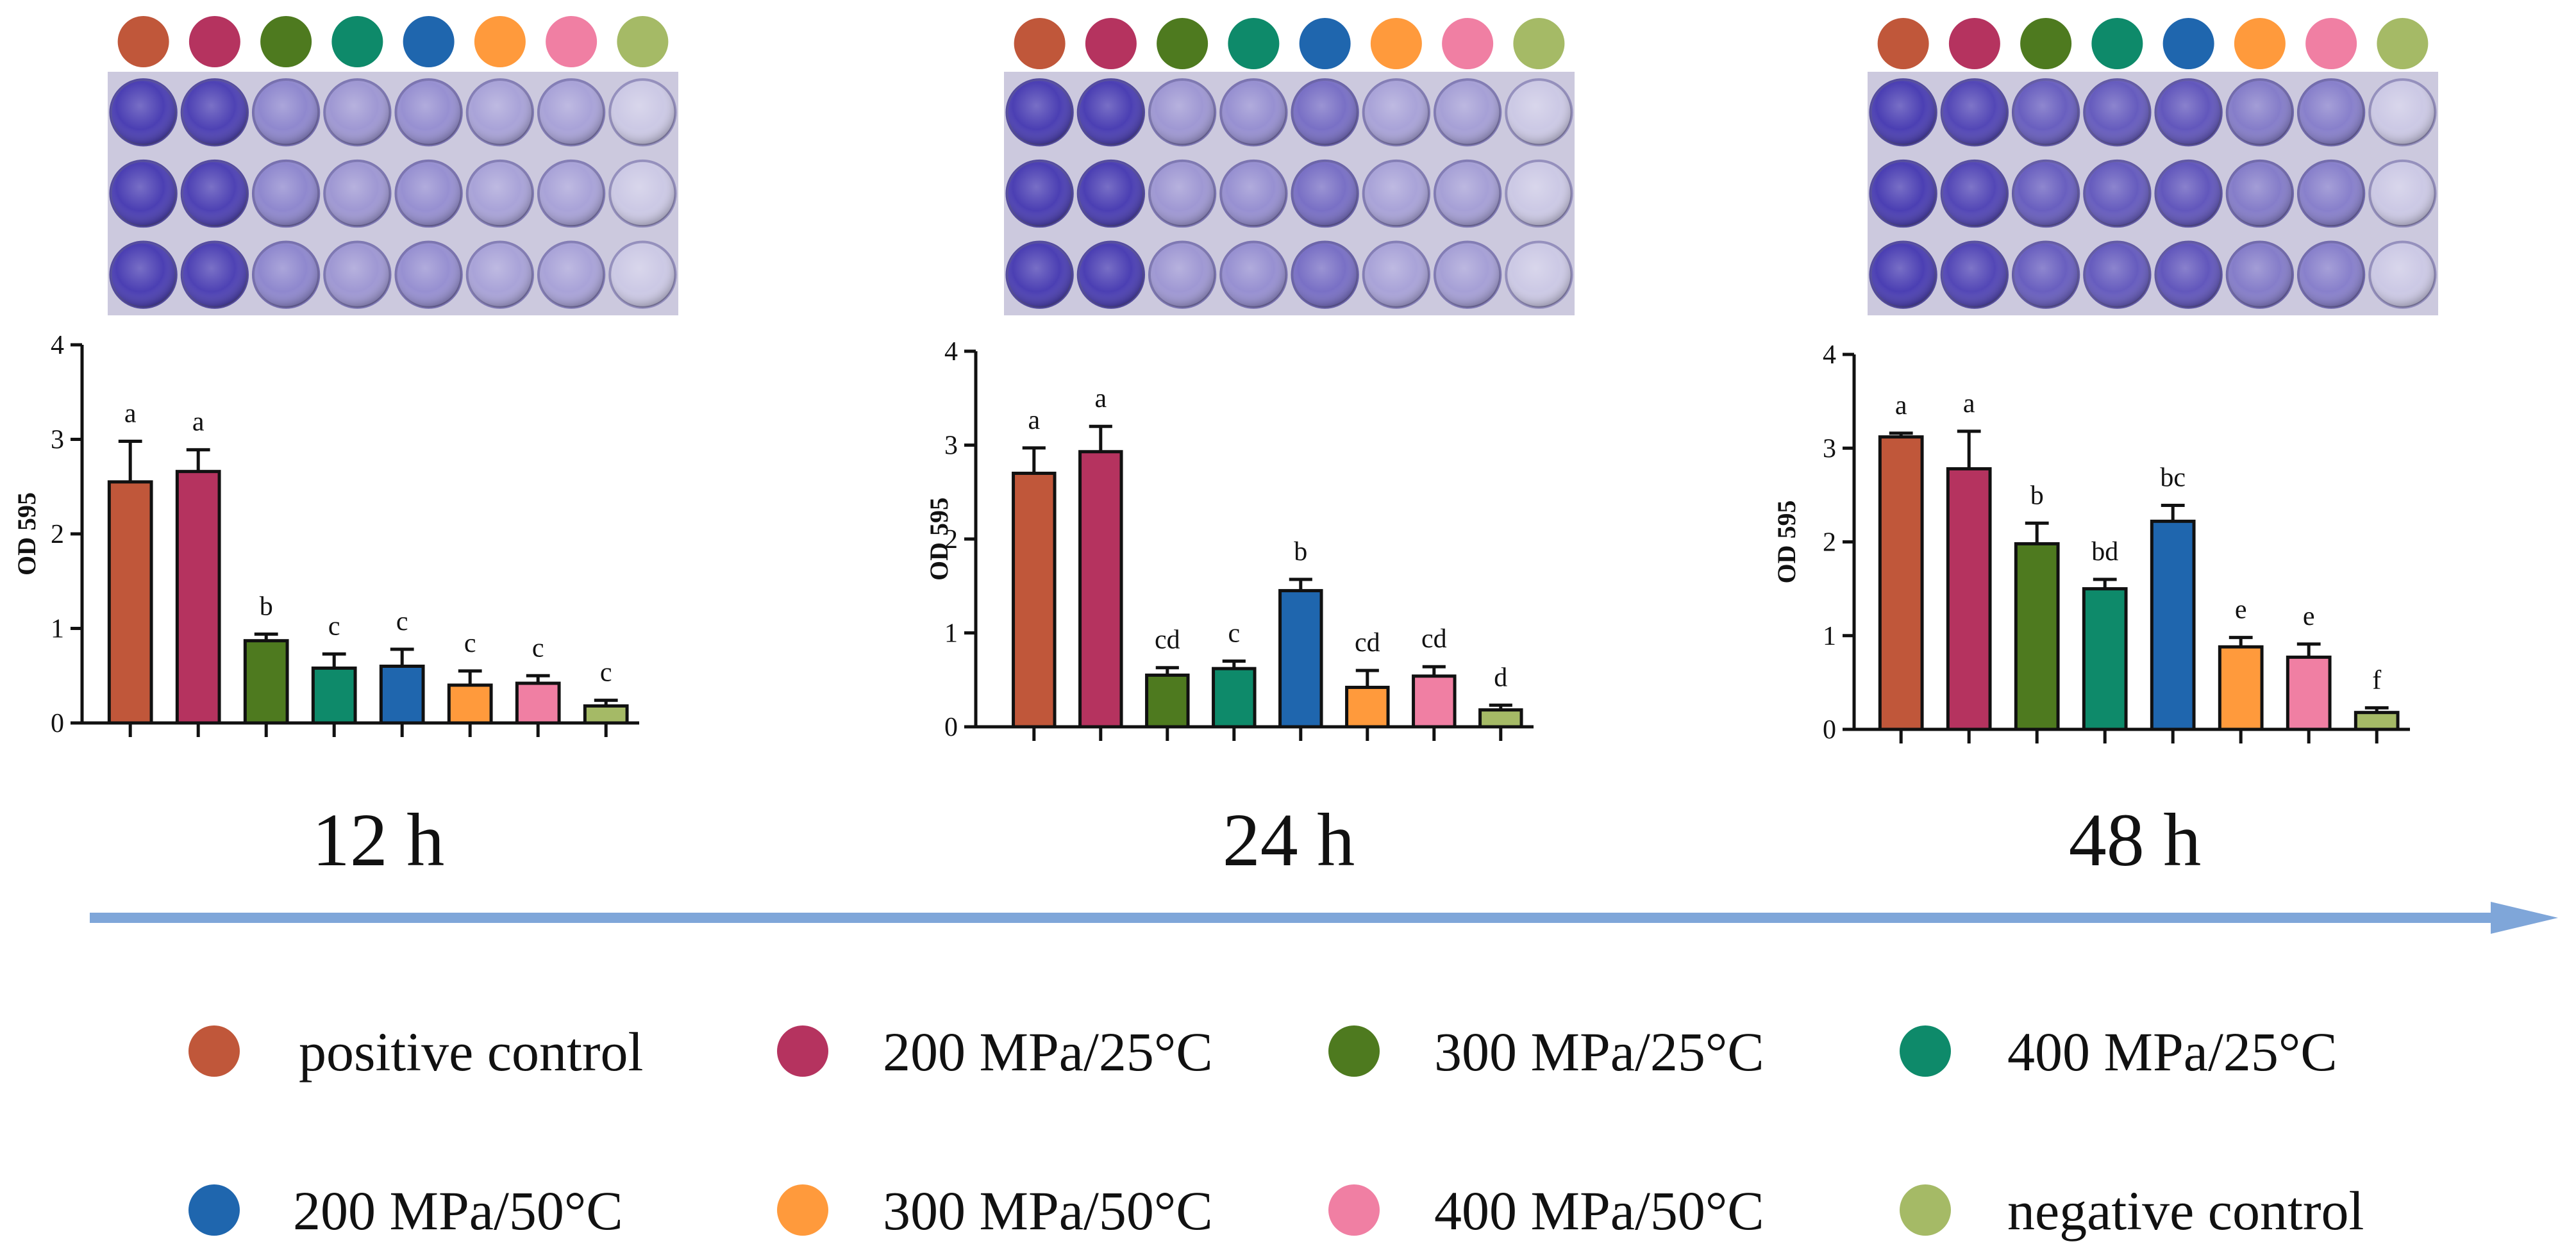  Describe the element at coordinates (2172, 1052) in the screenshot. I see `legend-label: 400 MPa/25°C` at that location.